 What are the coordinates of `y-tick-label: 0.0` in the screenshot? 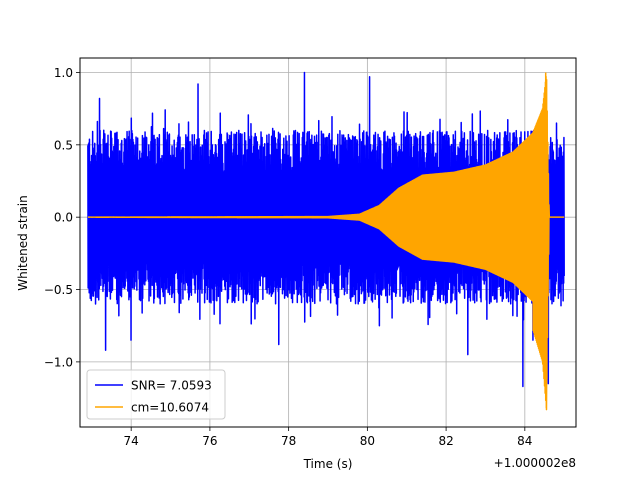 It's located at (63, 218).